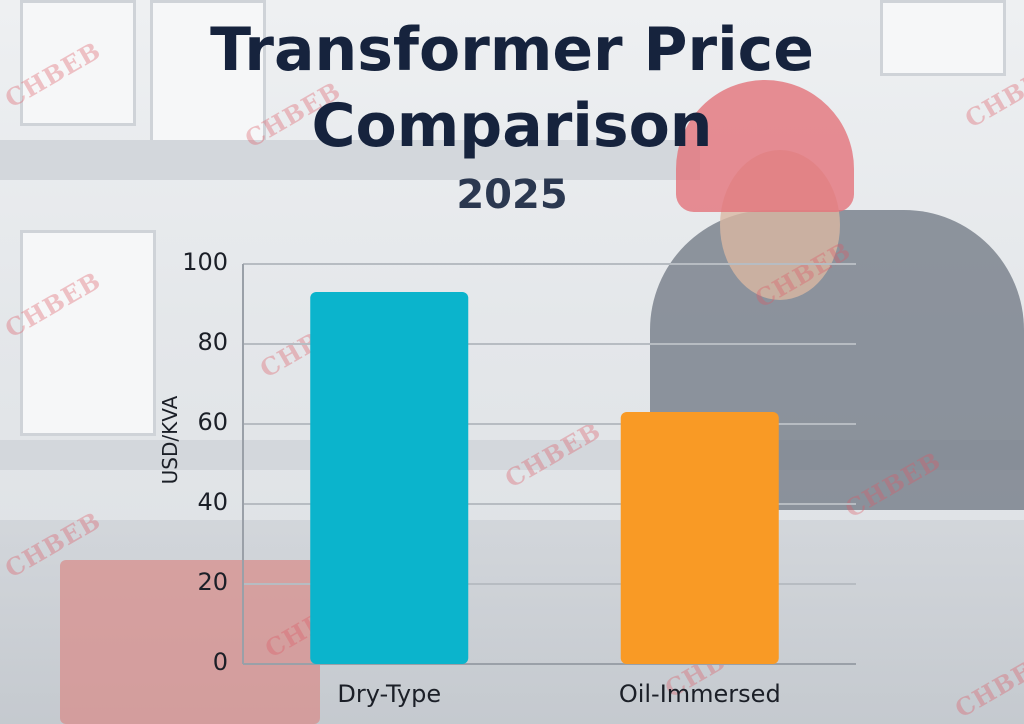 The height and width of the screenshot is (724, 1024). What do you see at coordinates (220, 662) in the screenshot?
I see `y-tick-label: 0` at bounding box center [220, 662].